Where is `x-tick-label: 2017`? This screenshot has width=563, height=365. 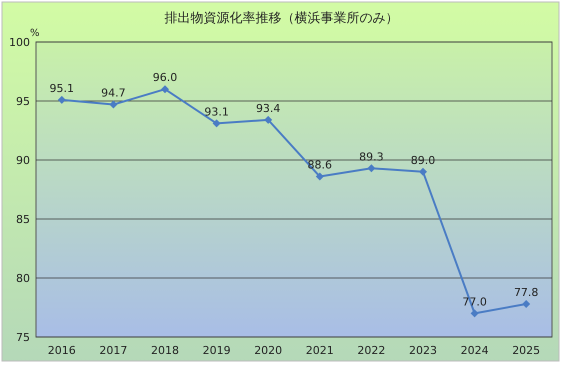 x-tick-label: 2017 is located at coordinates (113, 350).